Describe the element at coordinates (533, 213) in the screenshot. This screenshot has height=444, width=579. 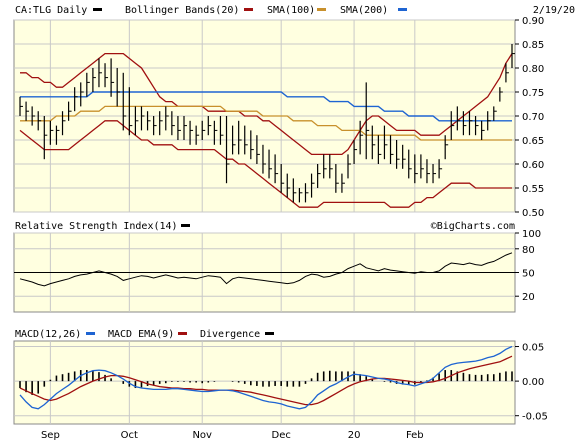
I see `y-tick-label: 0.50` at that location.